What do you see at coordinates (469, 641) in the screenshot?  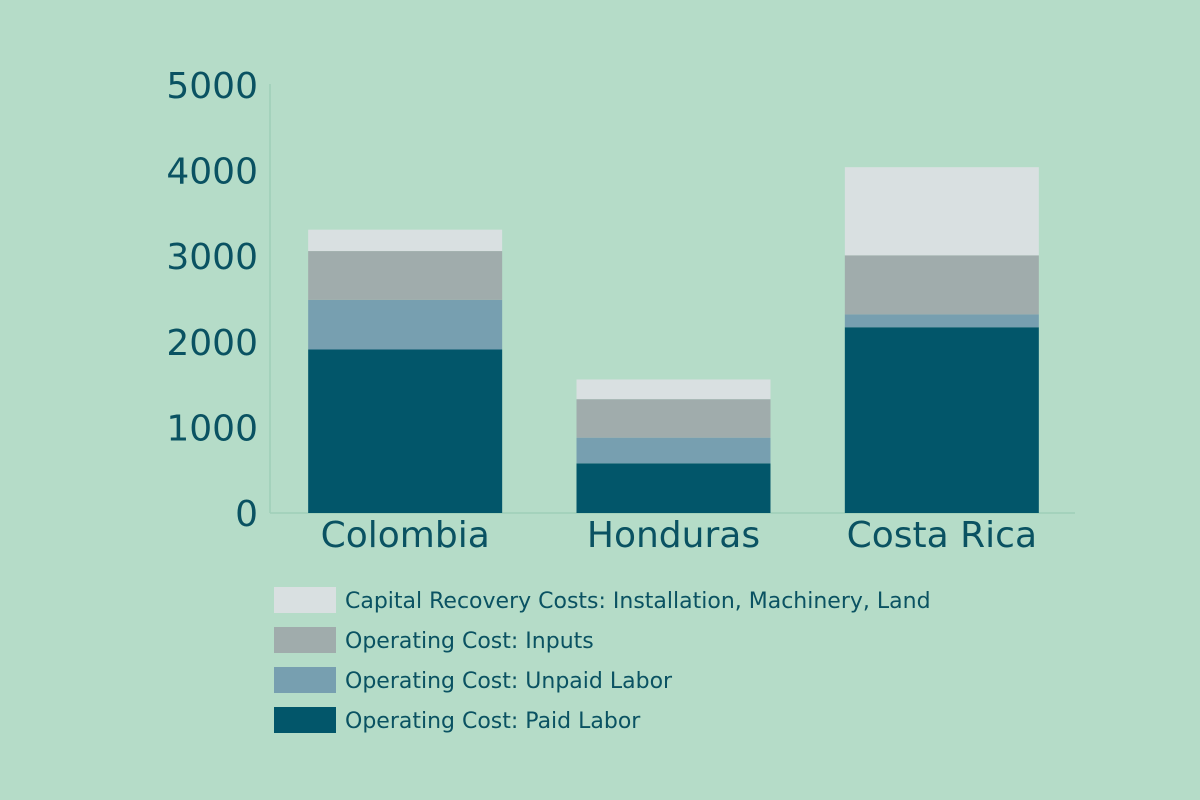 I see `legend-label: Operating Cost: Inputs` at bounding box center [469, 641].